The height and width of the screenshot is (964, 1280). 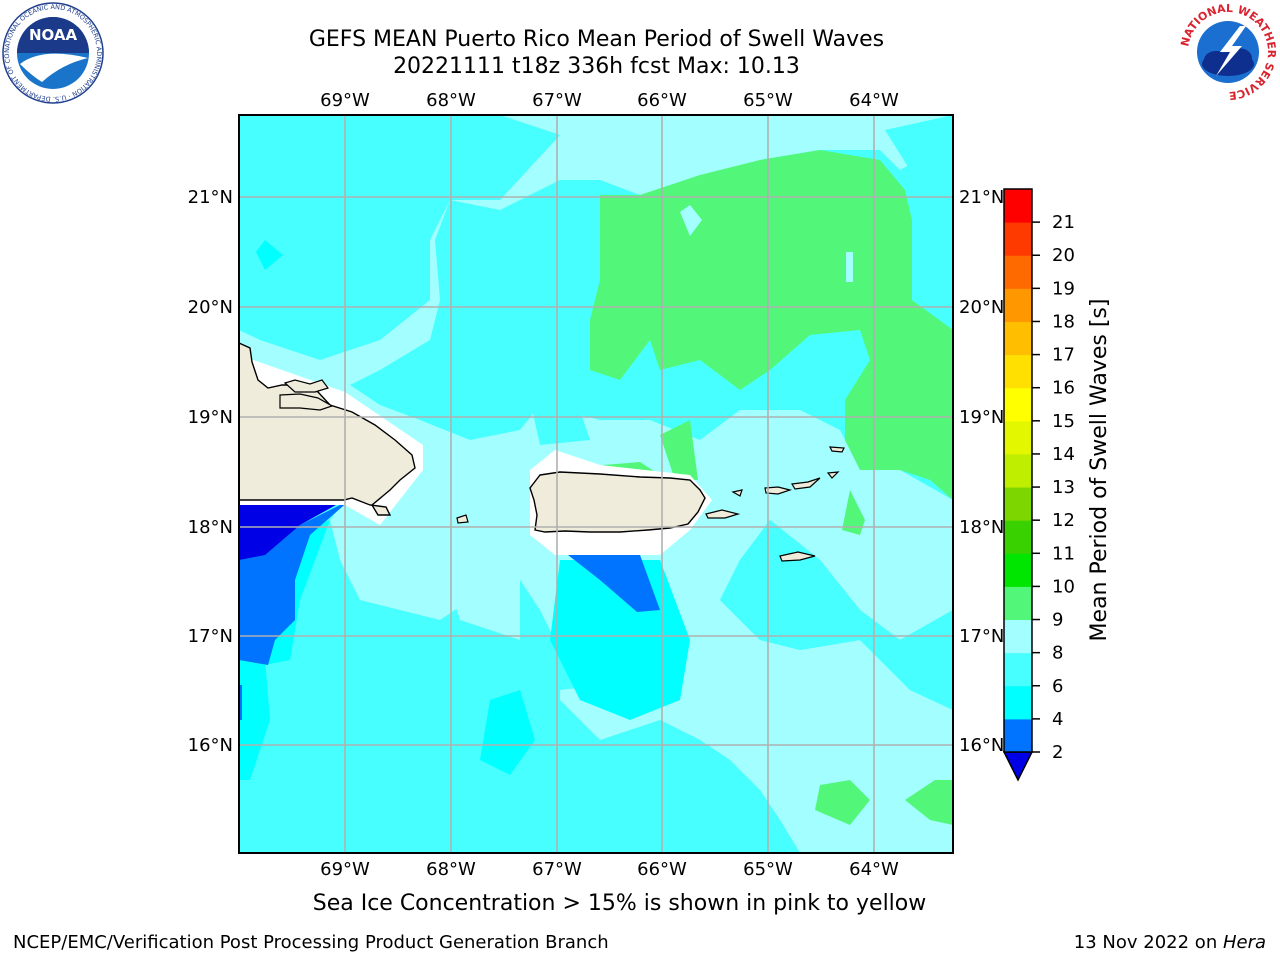 What do you see at coordinates (1057, 686) in the screenshot?
I see `colorbar-tick-label: 6` at bounding box center [1057, 686].